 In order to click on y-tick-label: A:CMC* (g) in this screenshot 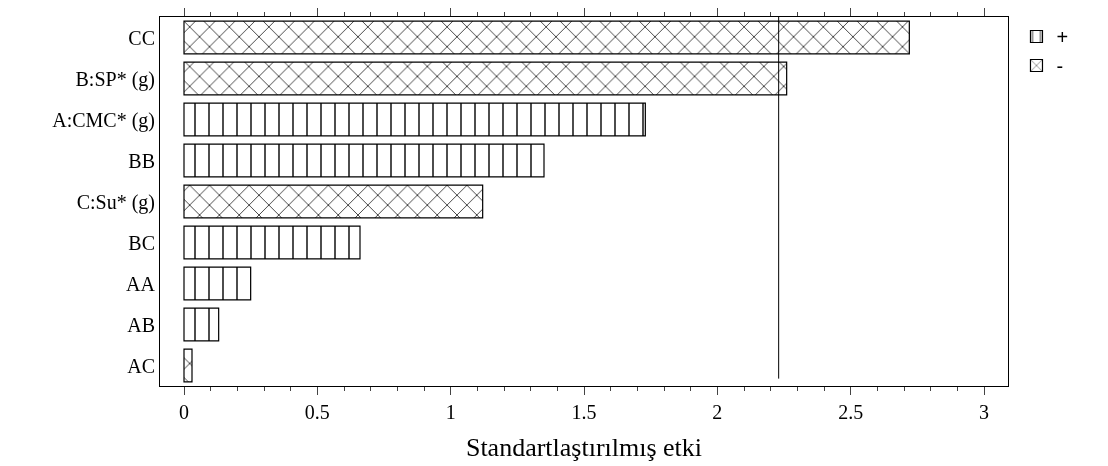, I will do `click(103, 120)`.